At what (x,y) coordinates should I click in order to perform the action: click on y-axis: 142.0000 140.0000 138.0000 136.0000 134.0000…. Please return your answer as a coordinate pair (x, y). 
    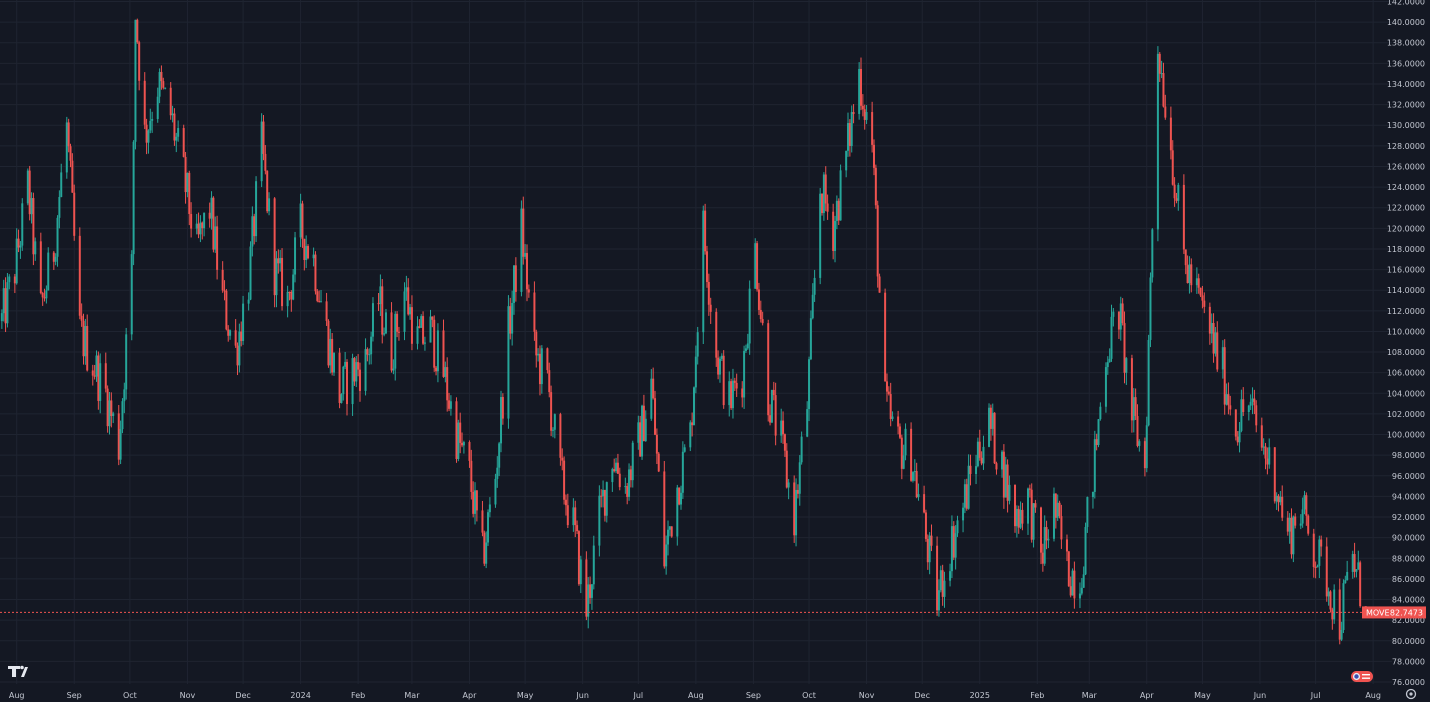
    Looking at the image, I should click on (1406, 343).